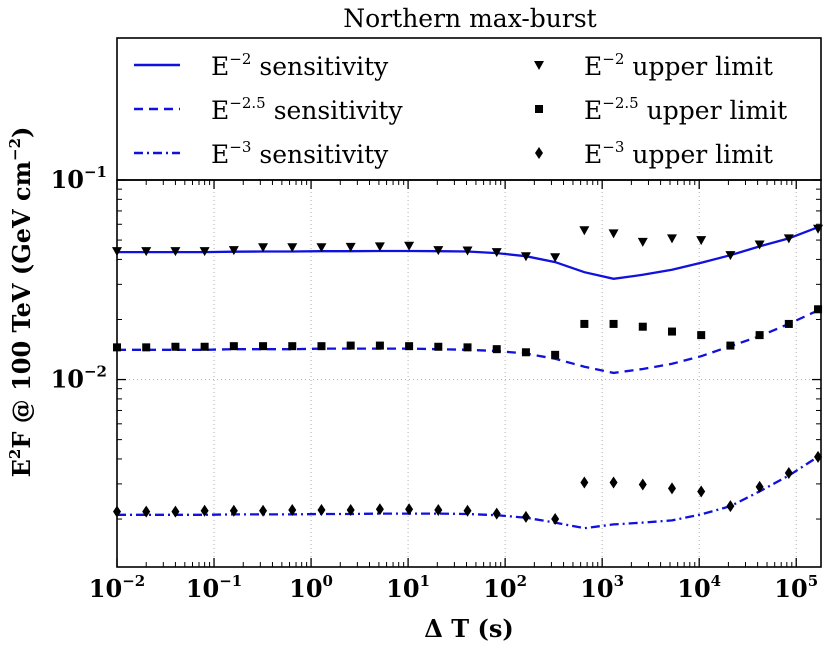  What do you see at coordinates (678, 65) in the screenshot?
I see `legend-label-e2-upper-limit: E−2 upper limit` at bounding box center [678, 65].